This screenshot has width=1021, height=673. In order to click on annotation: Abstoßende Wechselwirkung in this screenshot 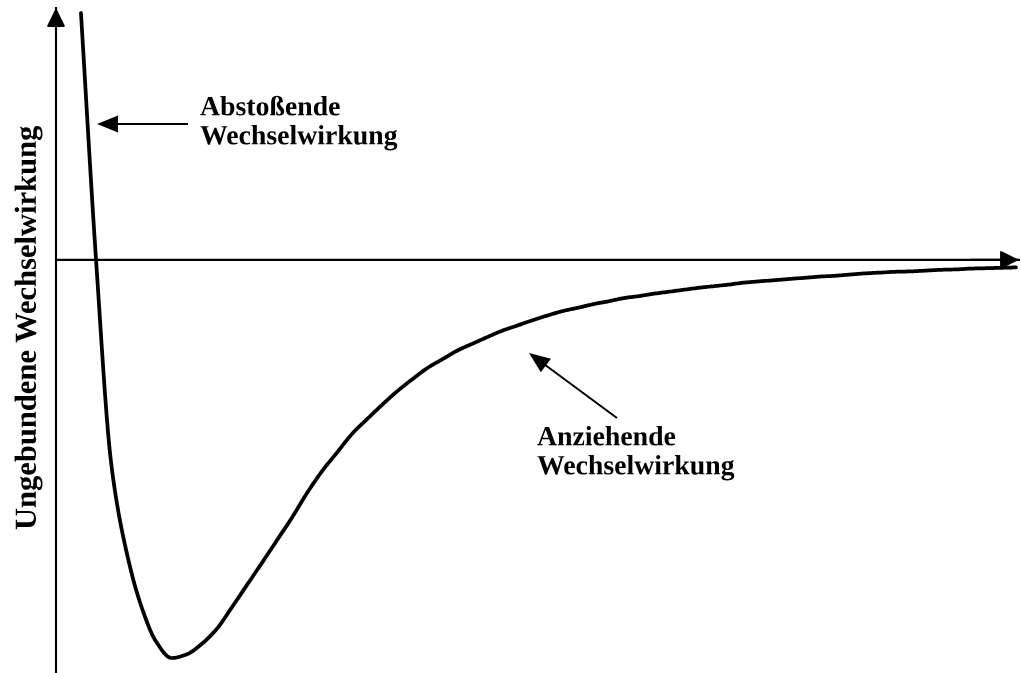, I will do `click(299, 123)`.